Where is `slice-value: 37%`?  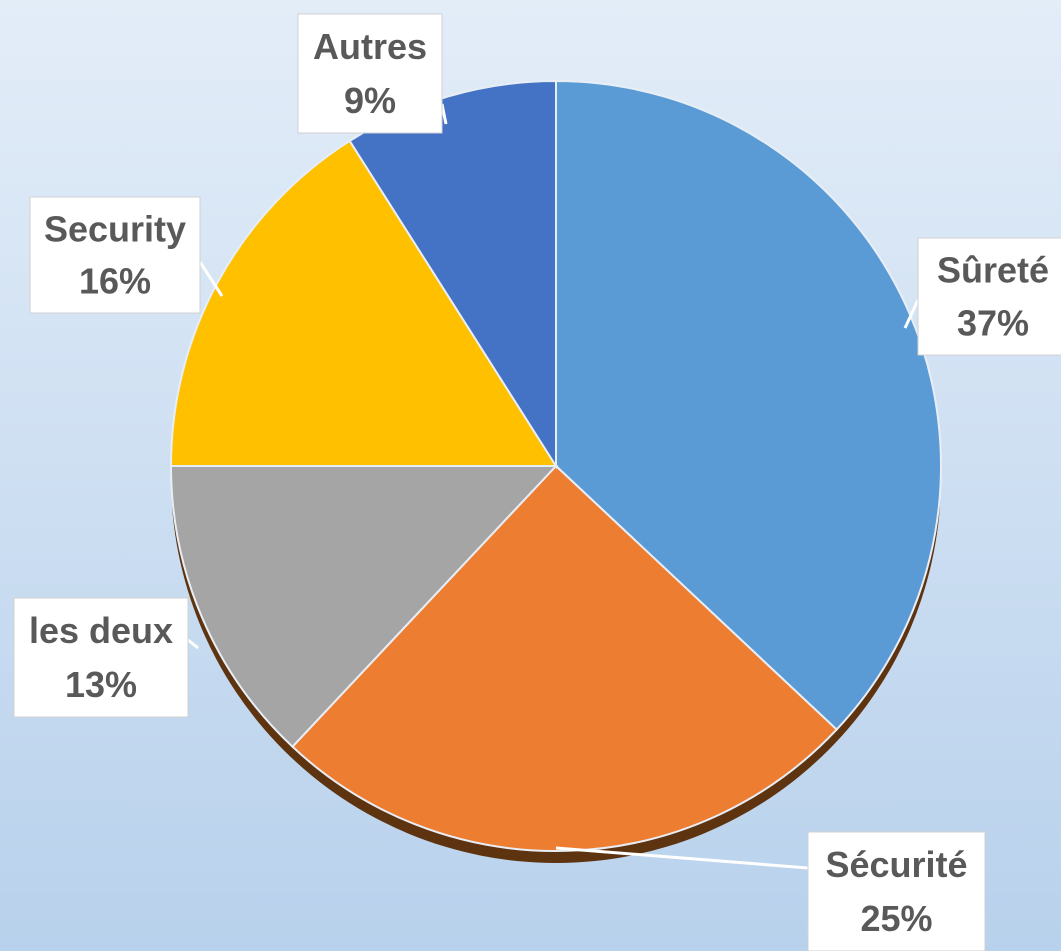 slice-value: 37% is located at coordinates (993, 322).